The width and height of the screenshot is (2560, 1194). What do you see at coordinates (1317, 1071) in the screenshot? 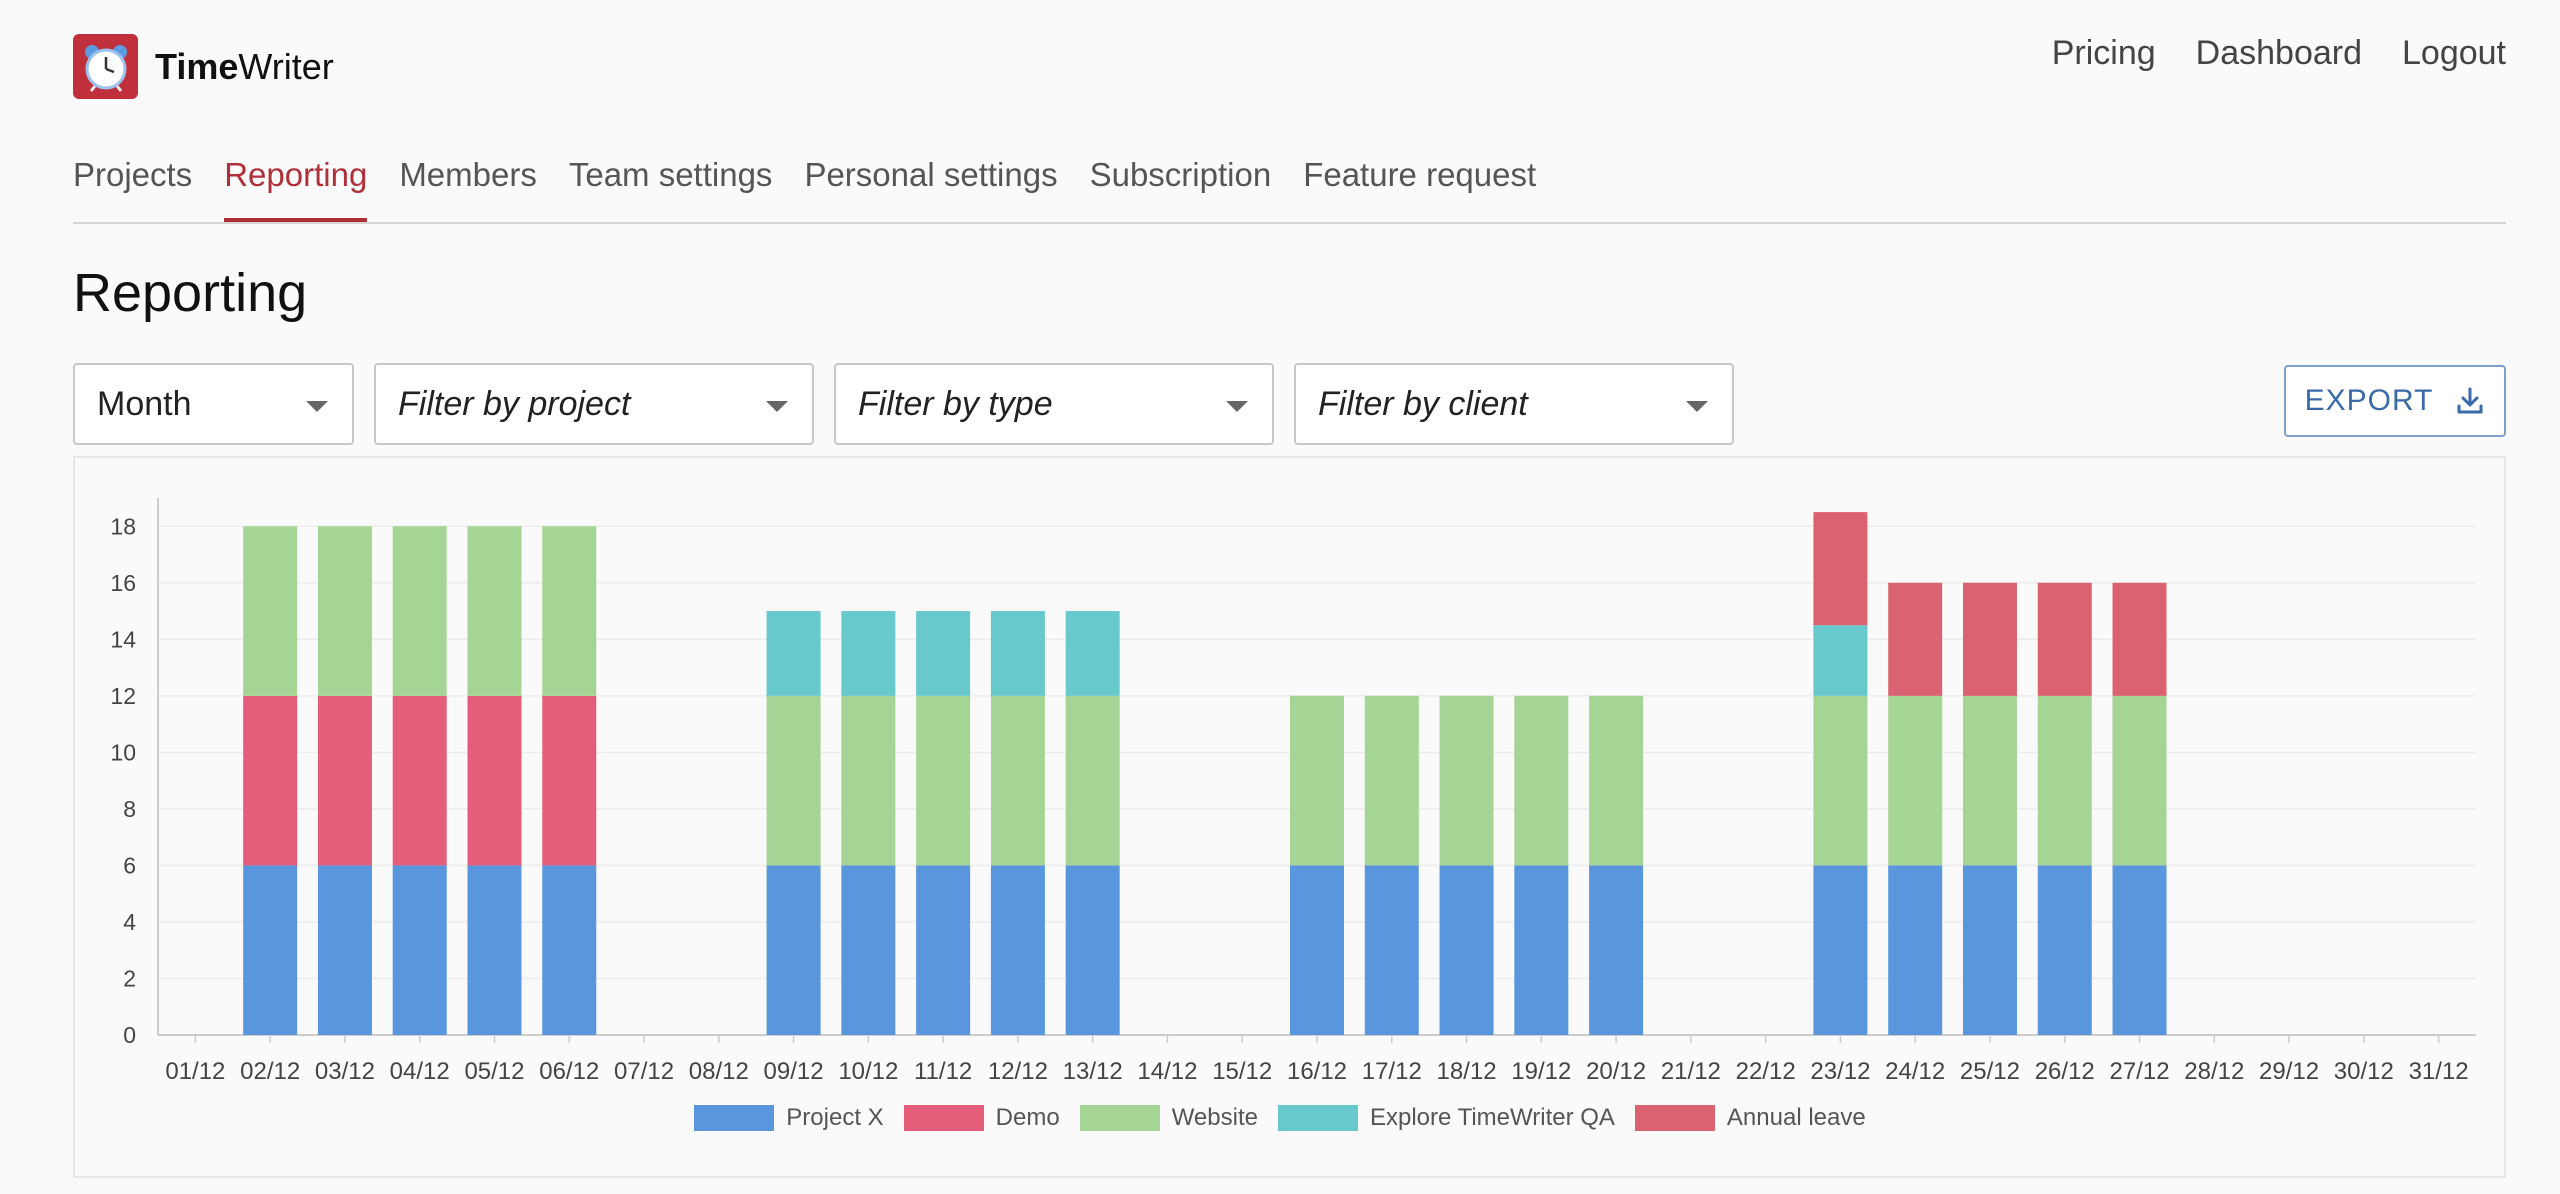
I see `x-tick-label: 16/12` at bounding box center [1317, 1071].